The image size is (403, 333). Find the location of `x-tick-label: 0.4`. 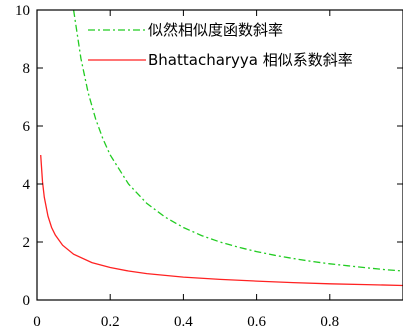

x-tick-label: 0.4 is located at coordinates (183, 322).